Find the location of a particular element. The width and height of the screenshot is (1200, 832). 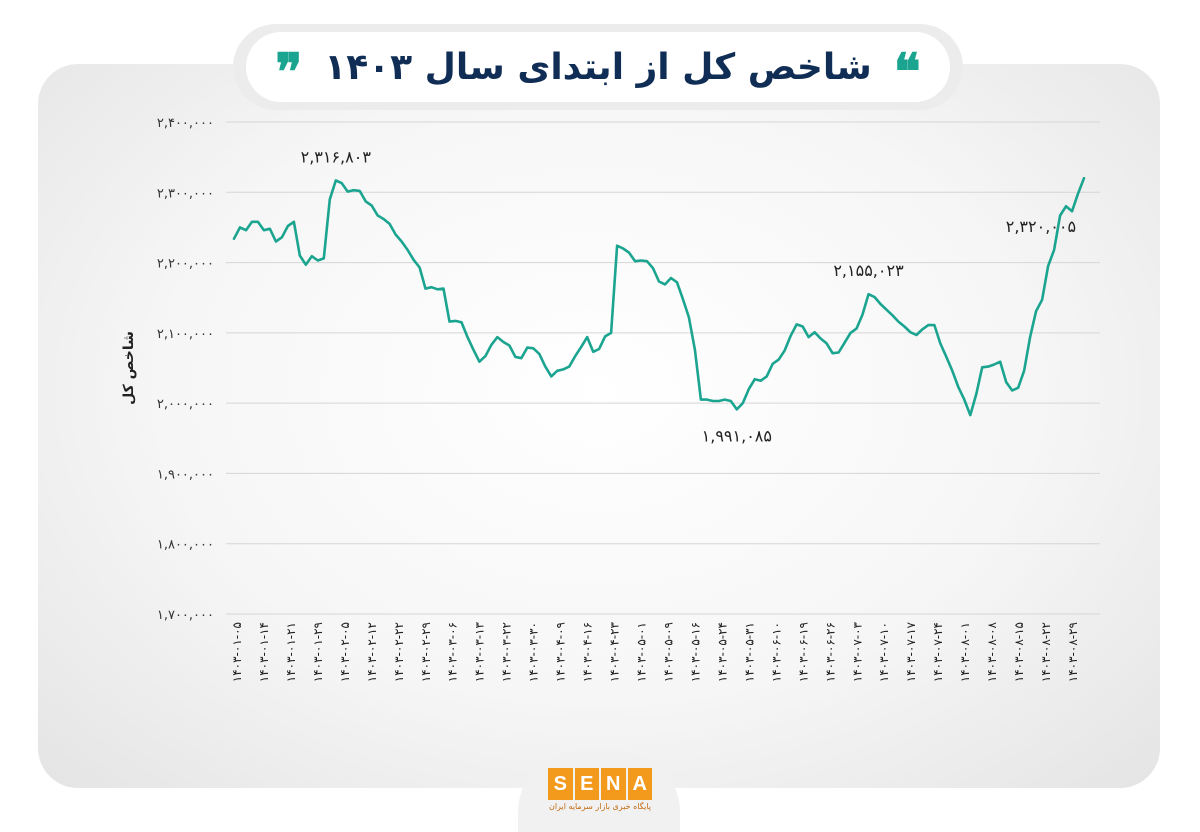

x-tick-label: ۱۴۰۳-۰۵-۰۹ is located at coordinates (668, 652).